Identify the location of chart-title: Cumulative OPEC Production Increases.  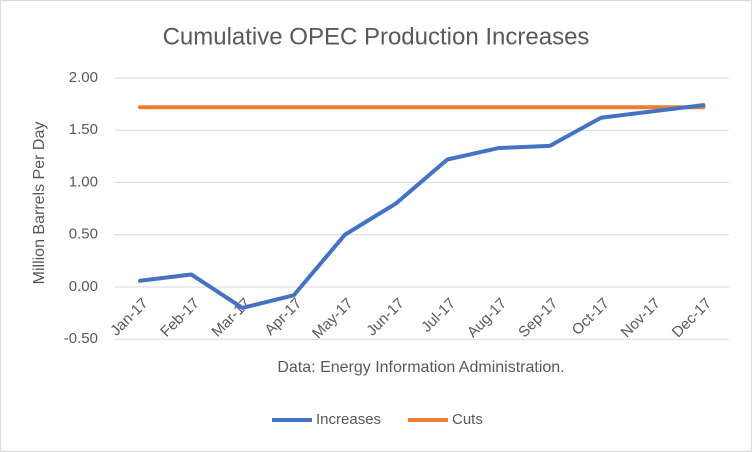
(376, 36).